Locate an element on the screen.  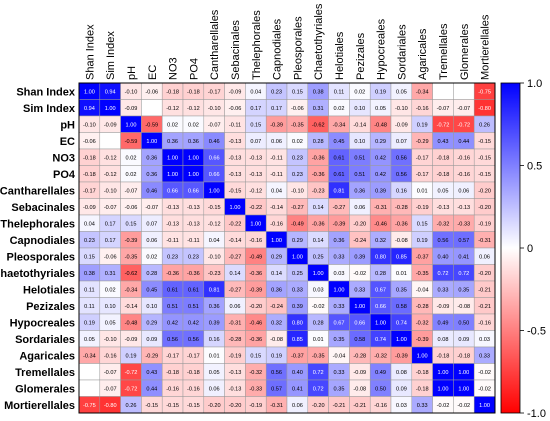
cell-value-label: -0.35 is located at coordinates (422, 274).